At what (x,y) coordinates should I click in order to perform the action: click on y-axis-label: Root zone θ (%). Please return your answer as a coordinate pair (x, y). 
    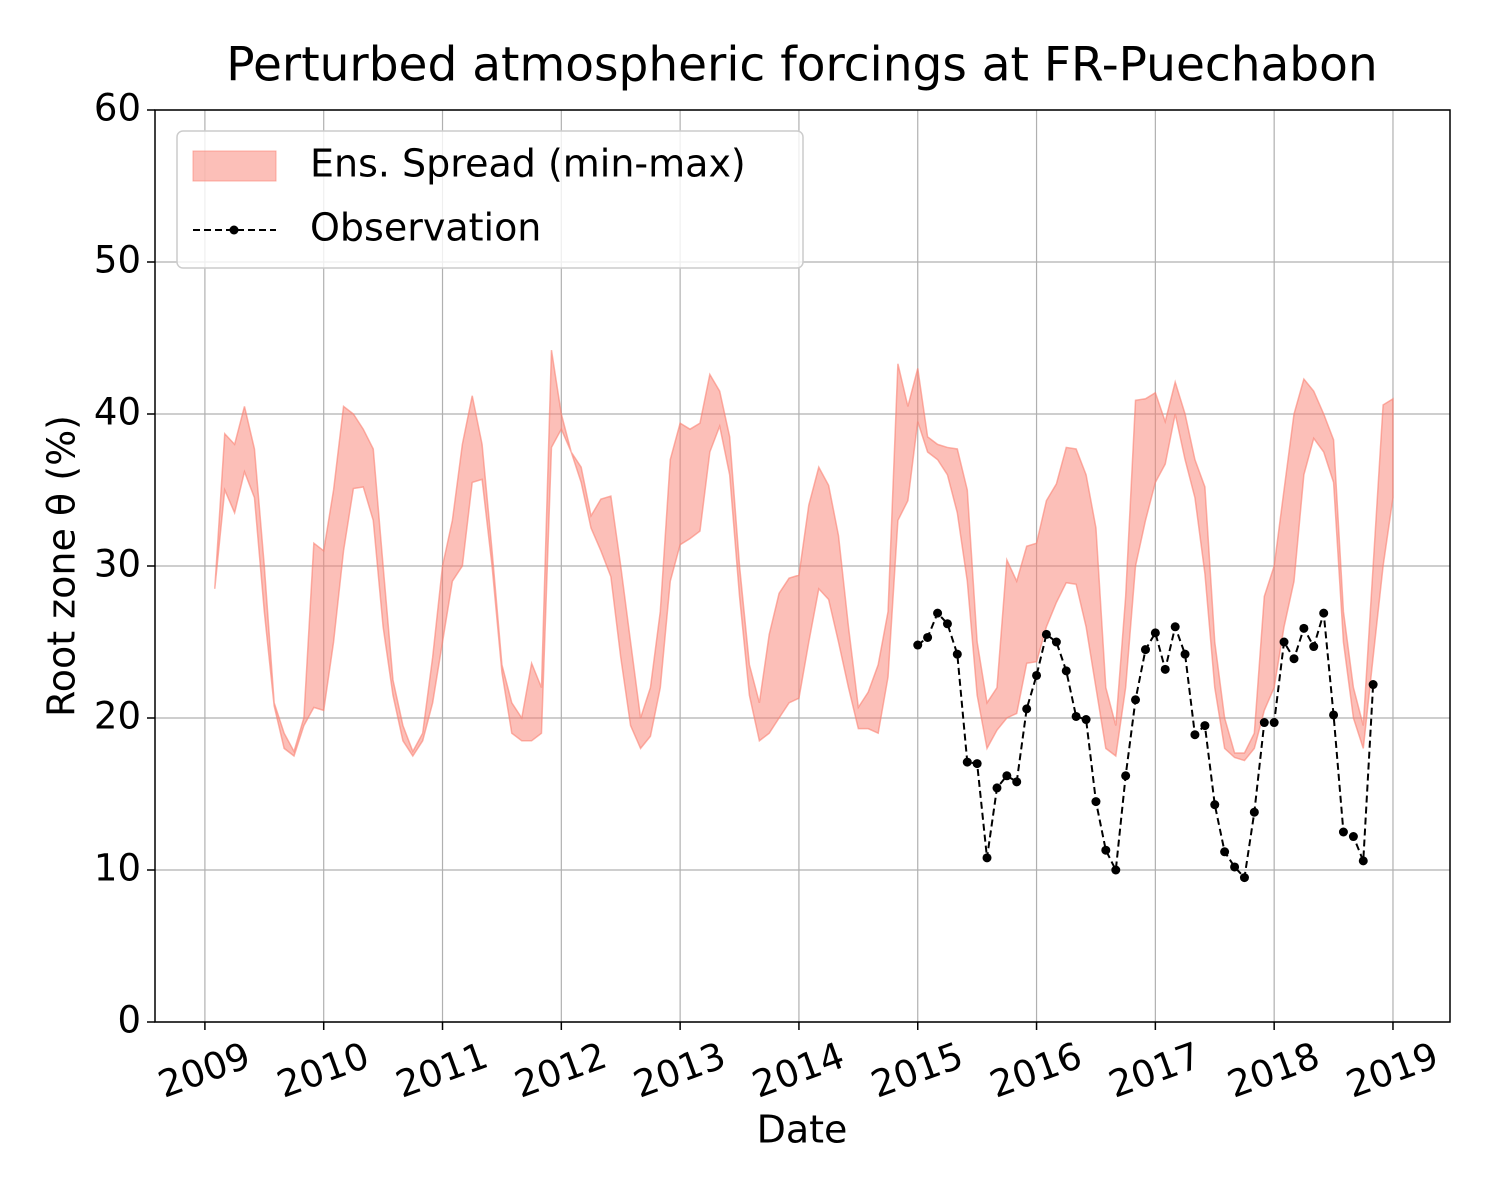
    Looking at the image, I should click on (62, 566).